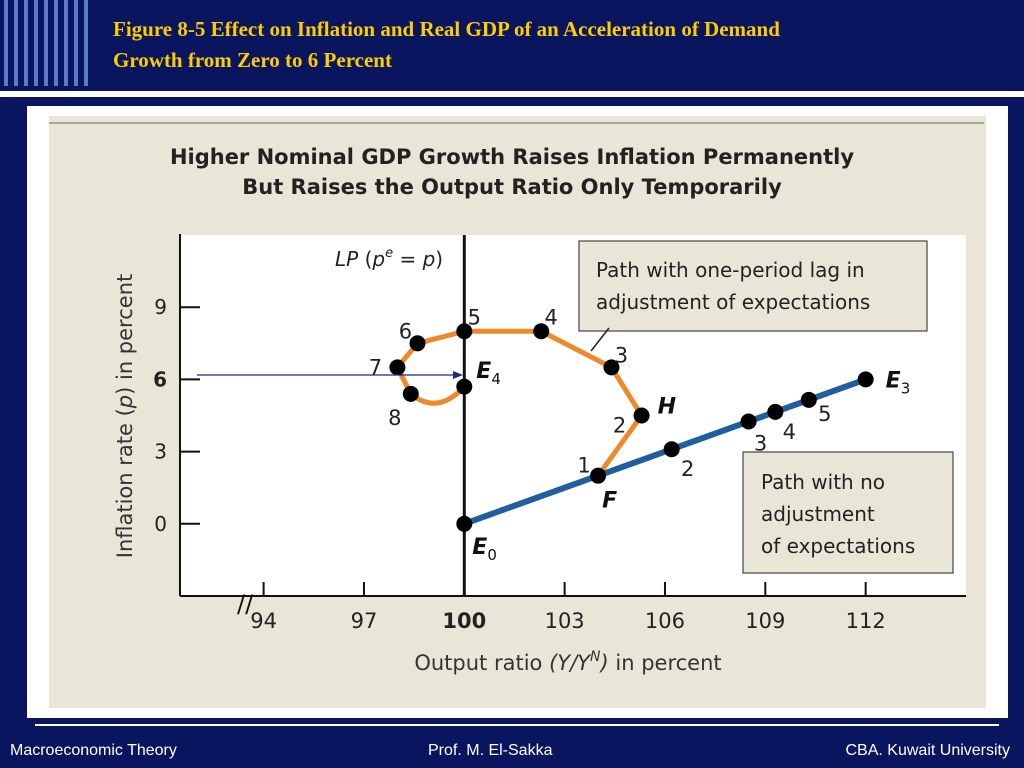  What do you see at coordinates (252, 60) in the screenshot?
I see `slide-title-line2: Growth from Zero to 6 Percent` at bounding box center [252, 60].